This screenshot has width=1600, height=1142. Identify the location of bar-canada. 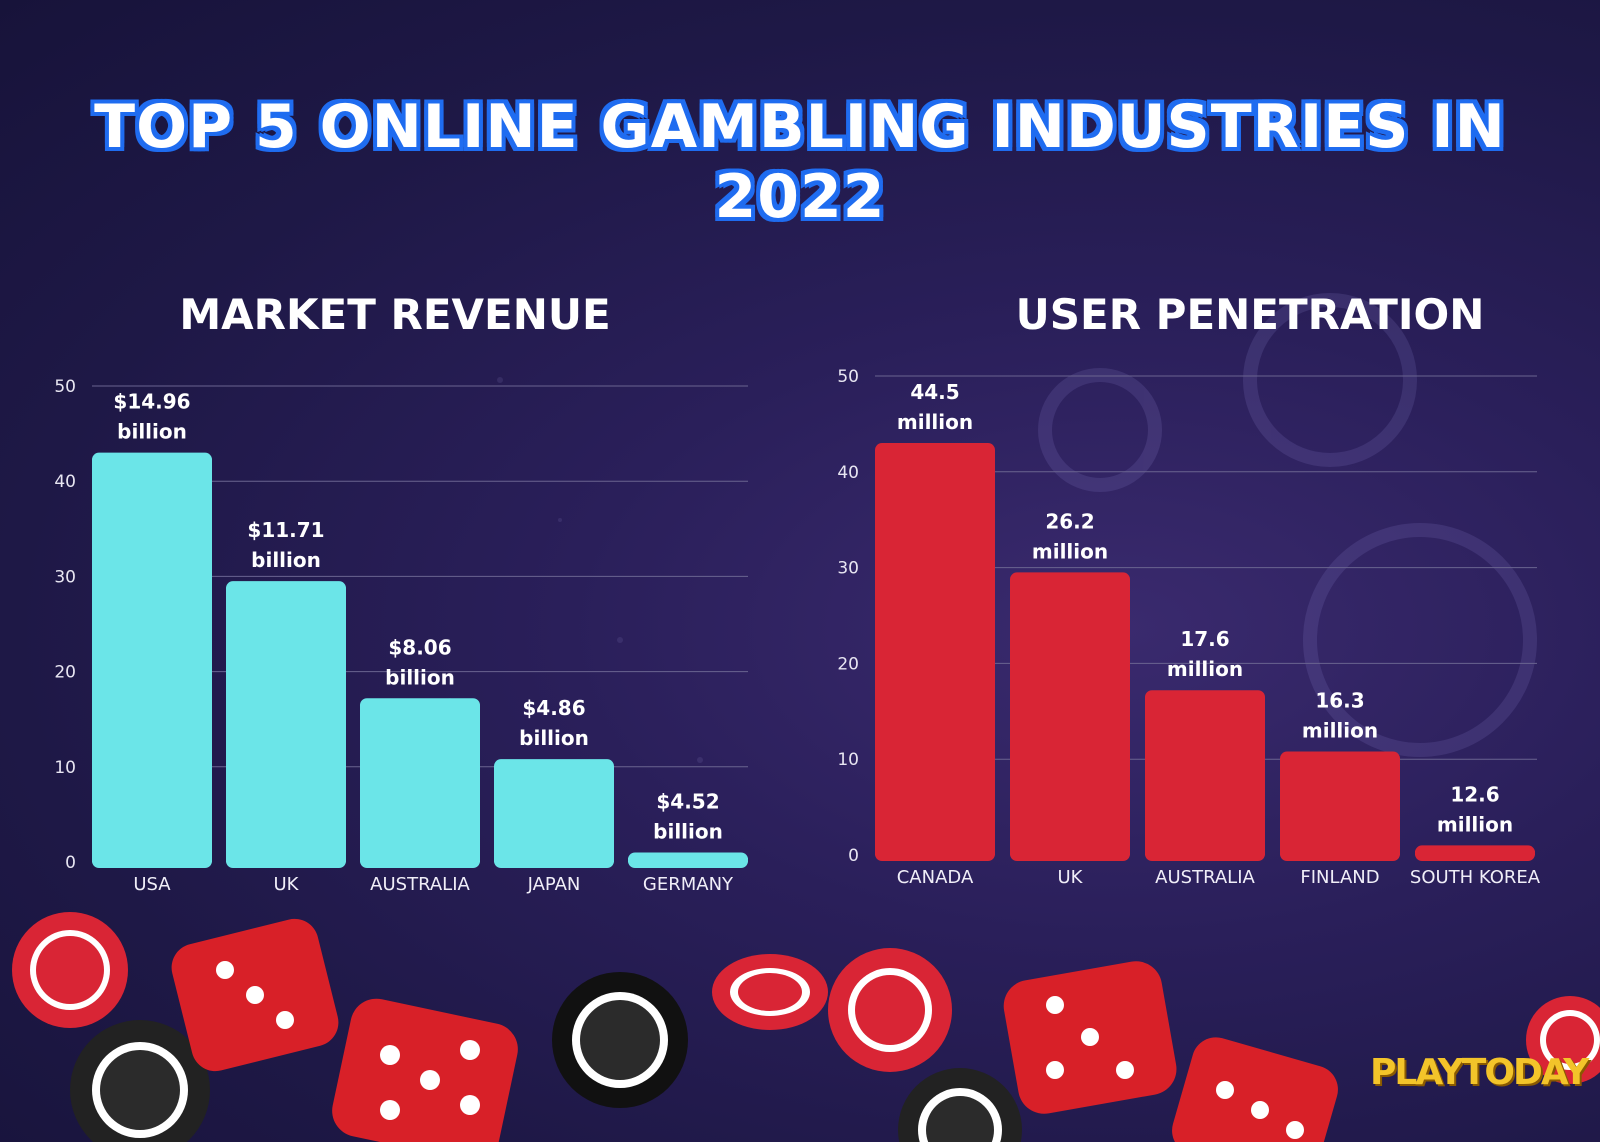
(935, 652).